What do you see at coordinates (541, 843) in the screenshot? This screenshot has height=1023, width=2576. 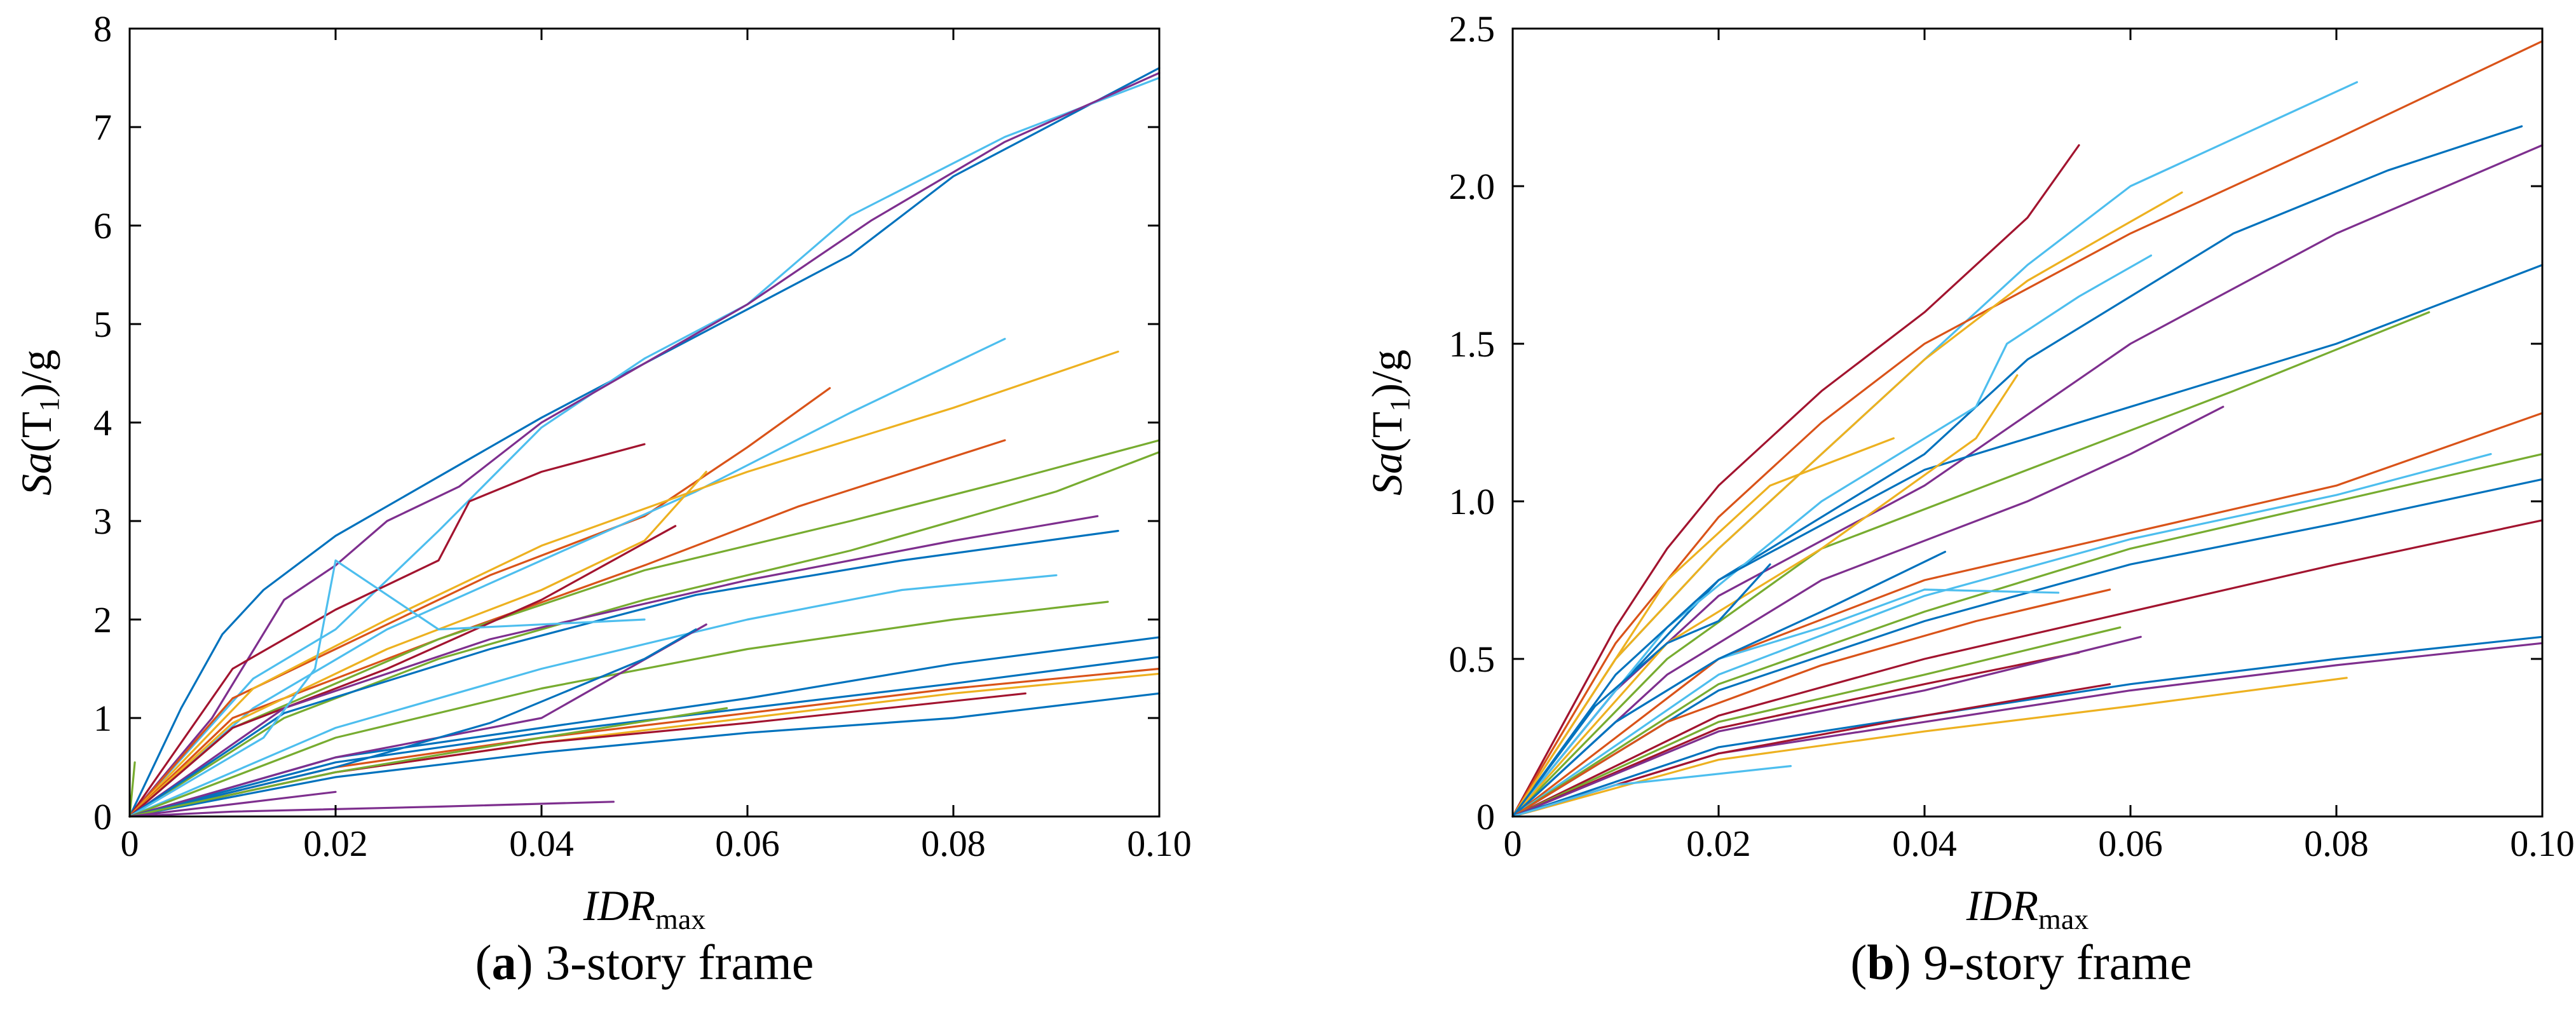 I see `x-tick-label-a-2: 0.04` at bounding box center [541, 843].